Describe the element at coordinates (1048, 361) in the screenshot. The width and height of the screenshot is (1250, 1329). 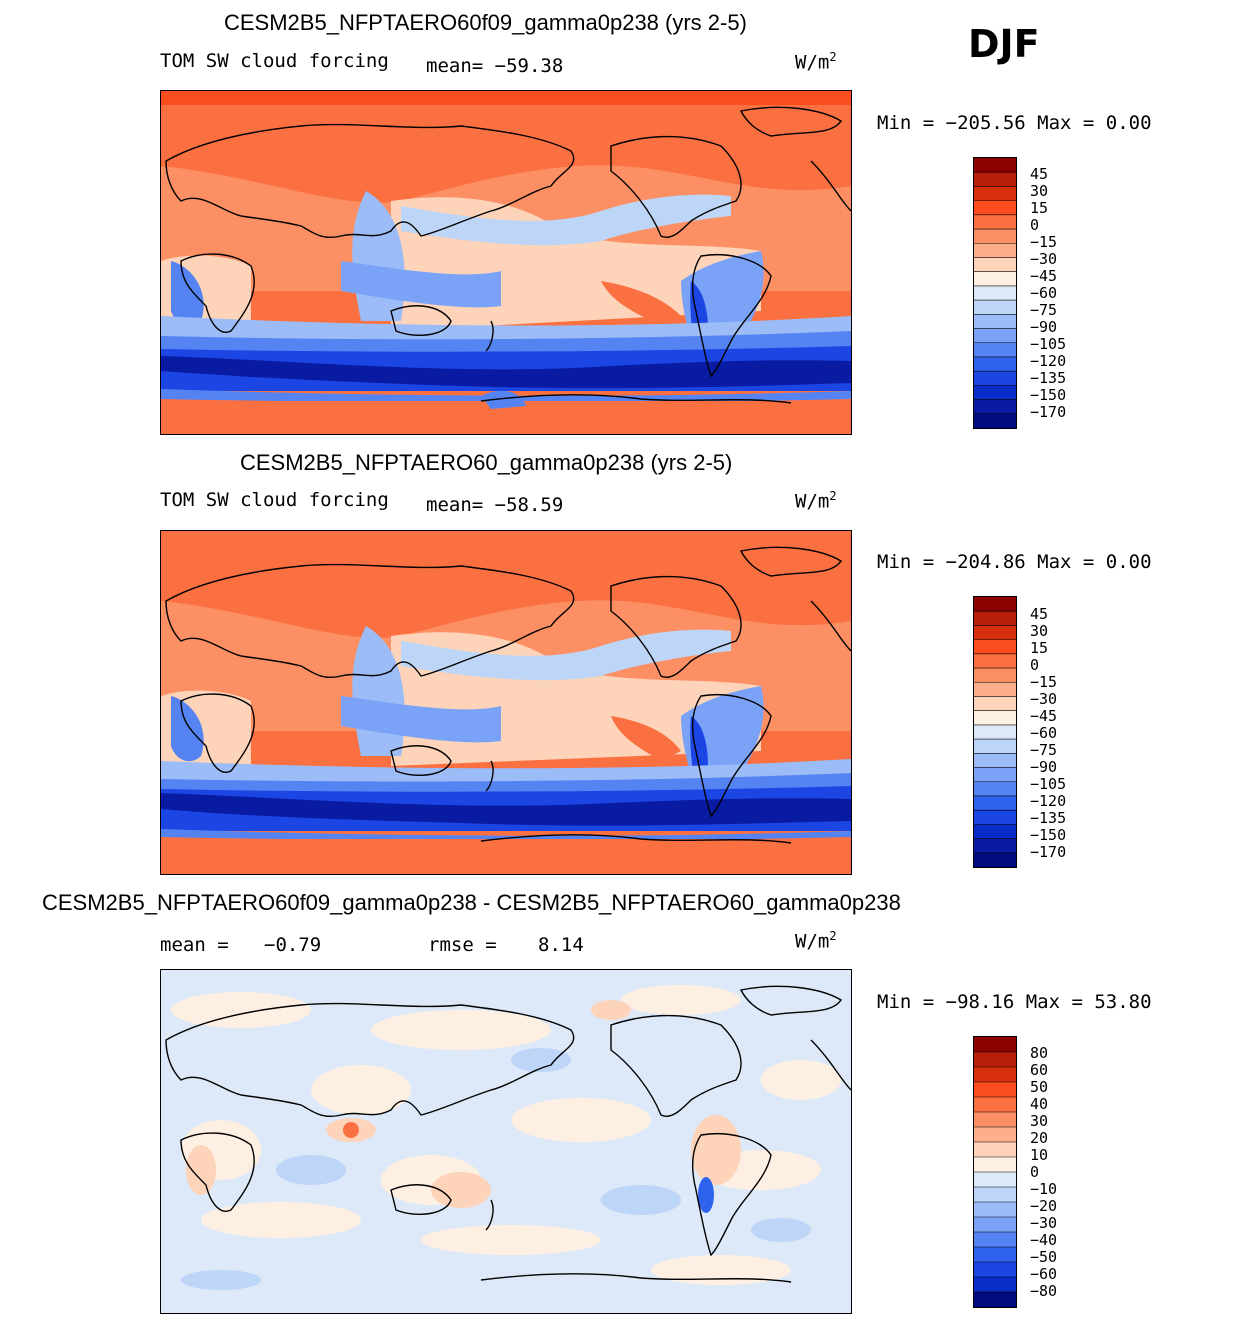
I see `panel1-colorbar-tick: −120` at that location.